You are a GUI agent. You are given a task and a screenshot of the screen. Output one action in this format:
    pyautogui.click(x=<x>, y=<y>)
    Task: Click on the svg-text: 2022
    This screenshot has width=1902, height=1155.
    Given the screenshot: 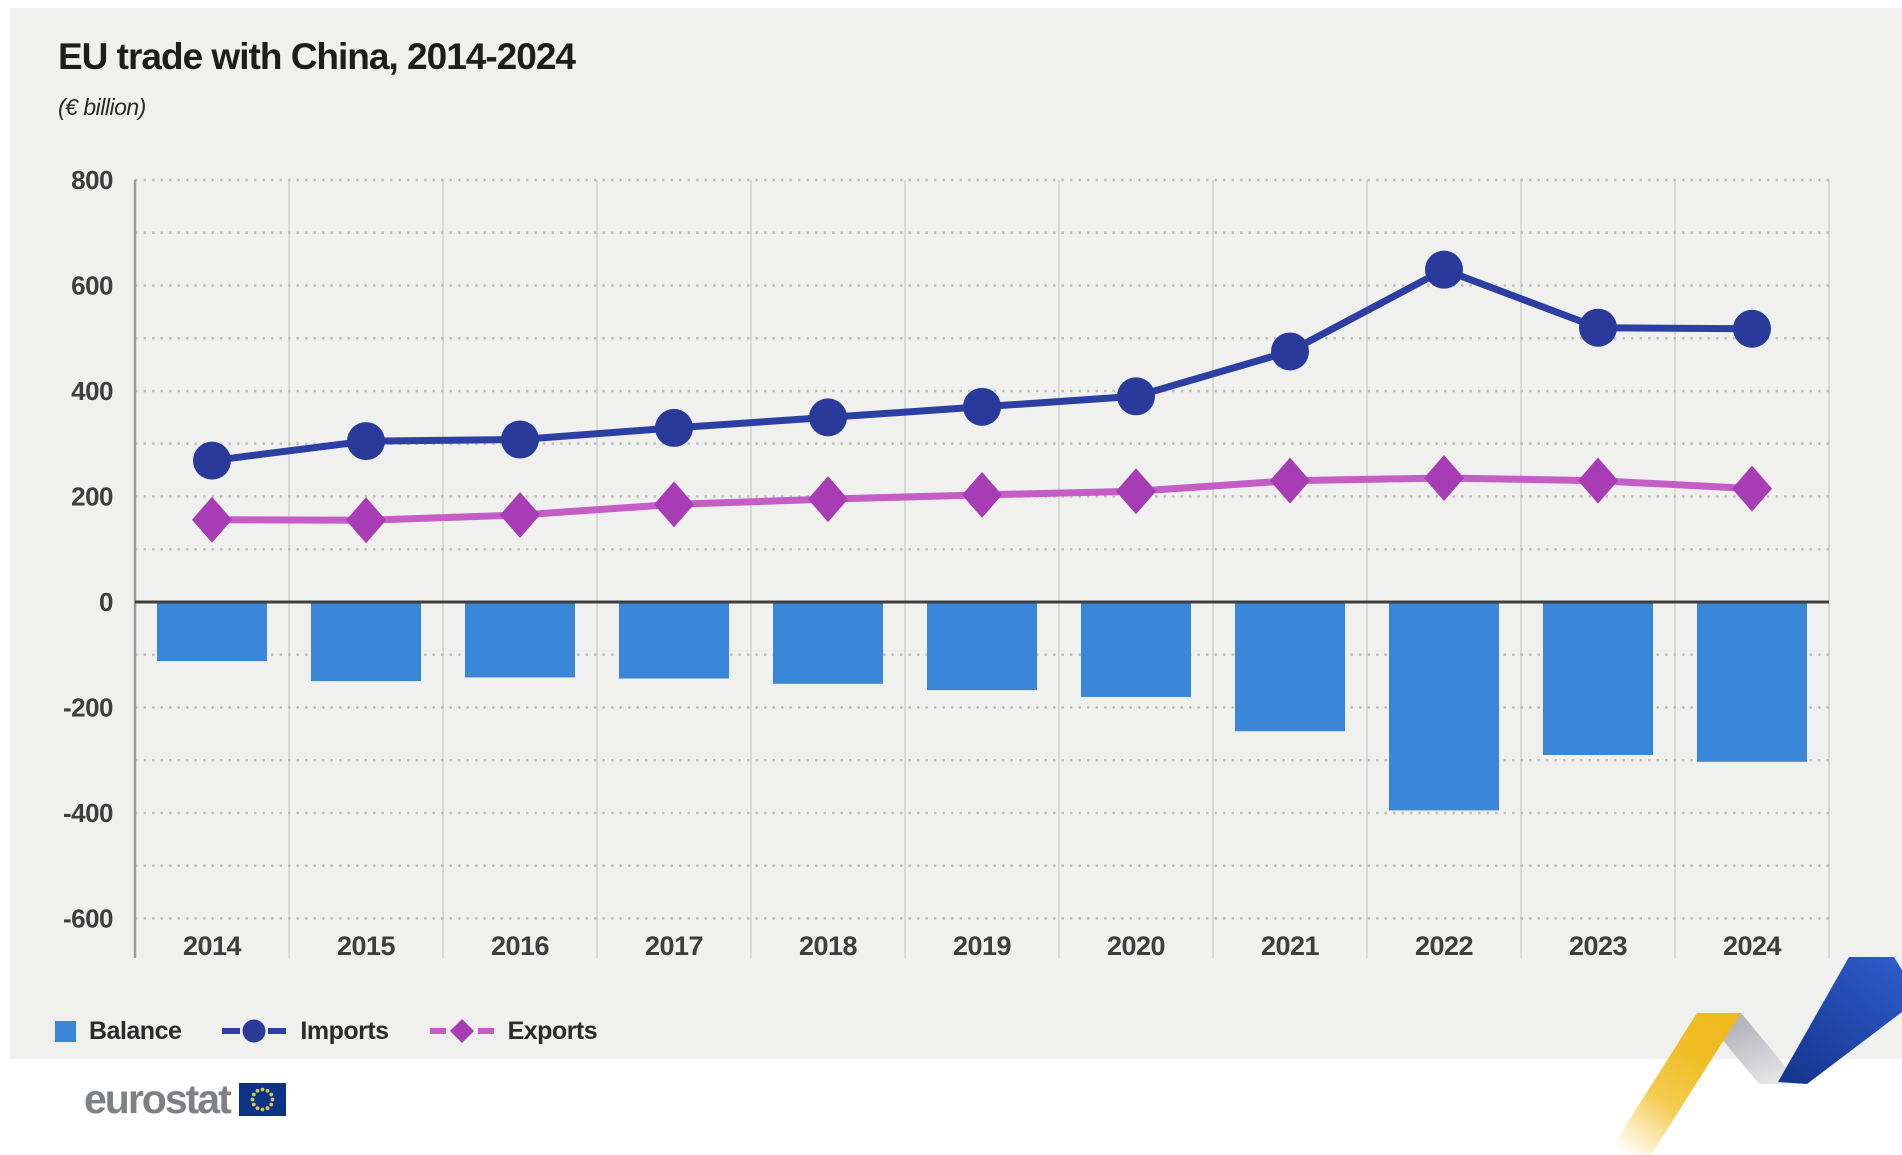 What is the action you would take?
    pyautogui.click(x=1444, y=946)
    